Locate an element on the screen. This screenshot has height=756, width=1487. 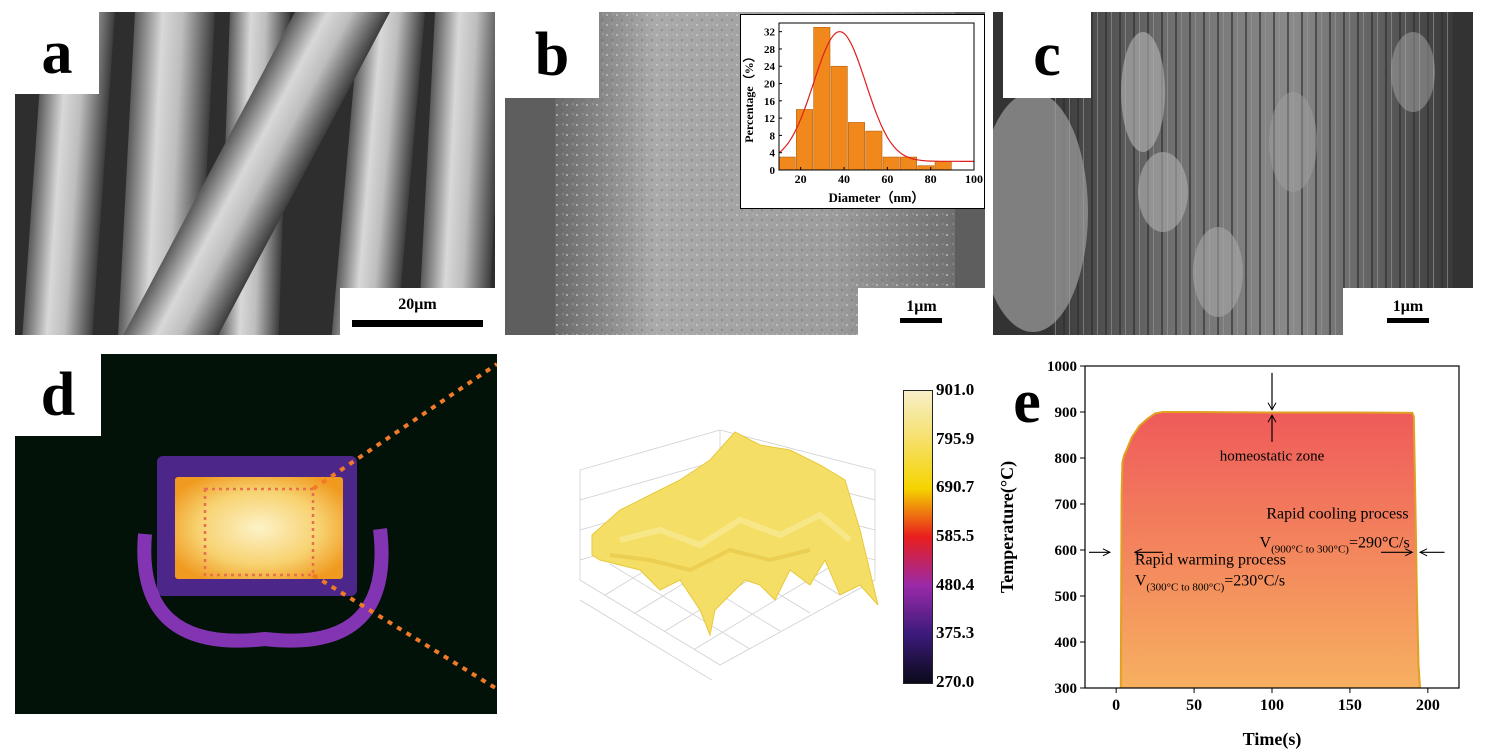
cooling-rate-sub: (900°C to 300°C) is located at coordinates (1310, 550).